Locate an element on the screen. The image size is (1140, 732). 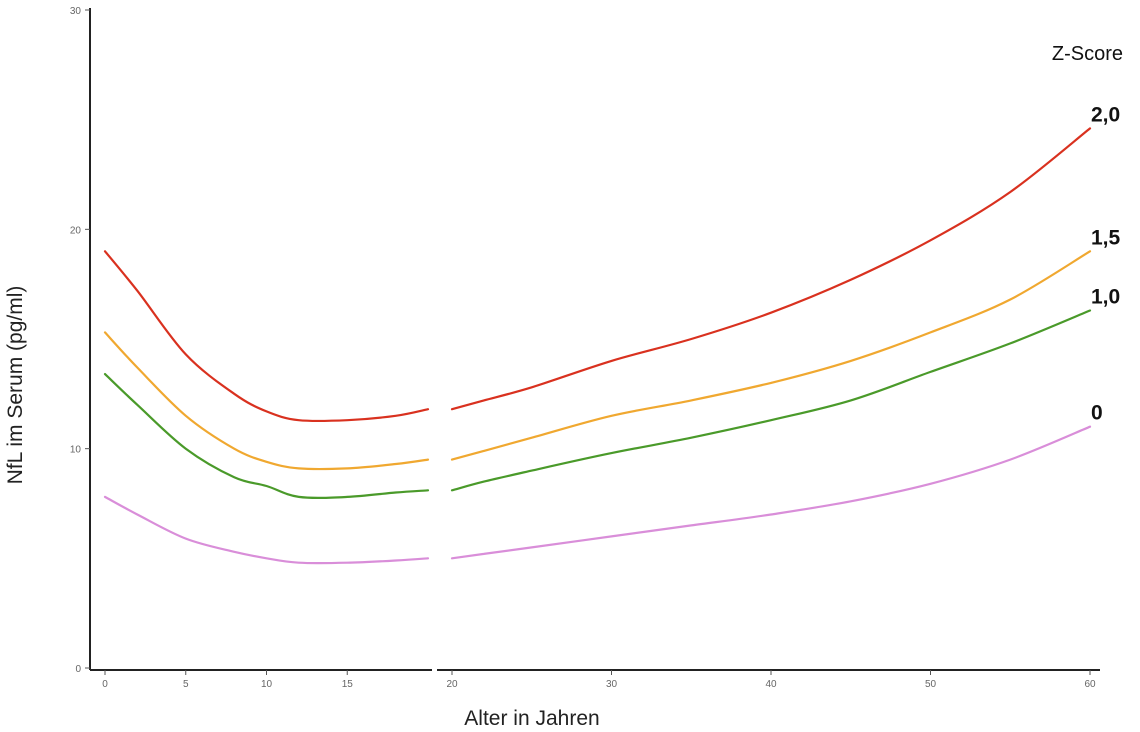
y-tick-label: 0 is located at coordinates (78, 669).